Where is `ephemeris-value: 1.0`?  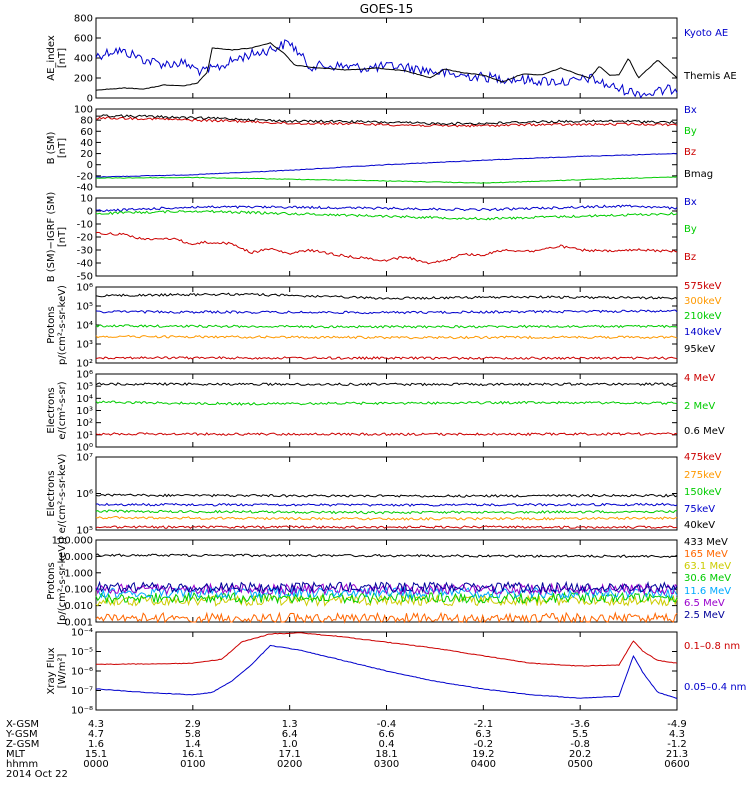
ephemeris-value: 1.0 is located at coordinates (290, 744).